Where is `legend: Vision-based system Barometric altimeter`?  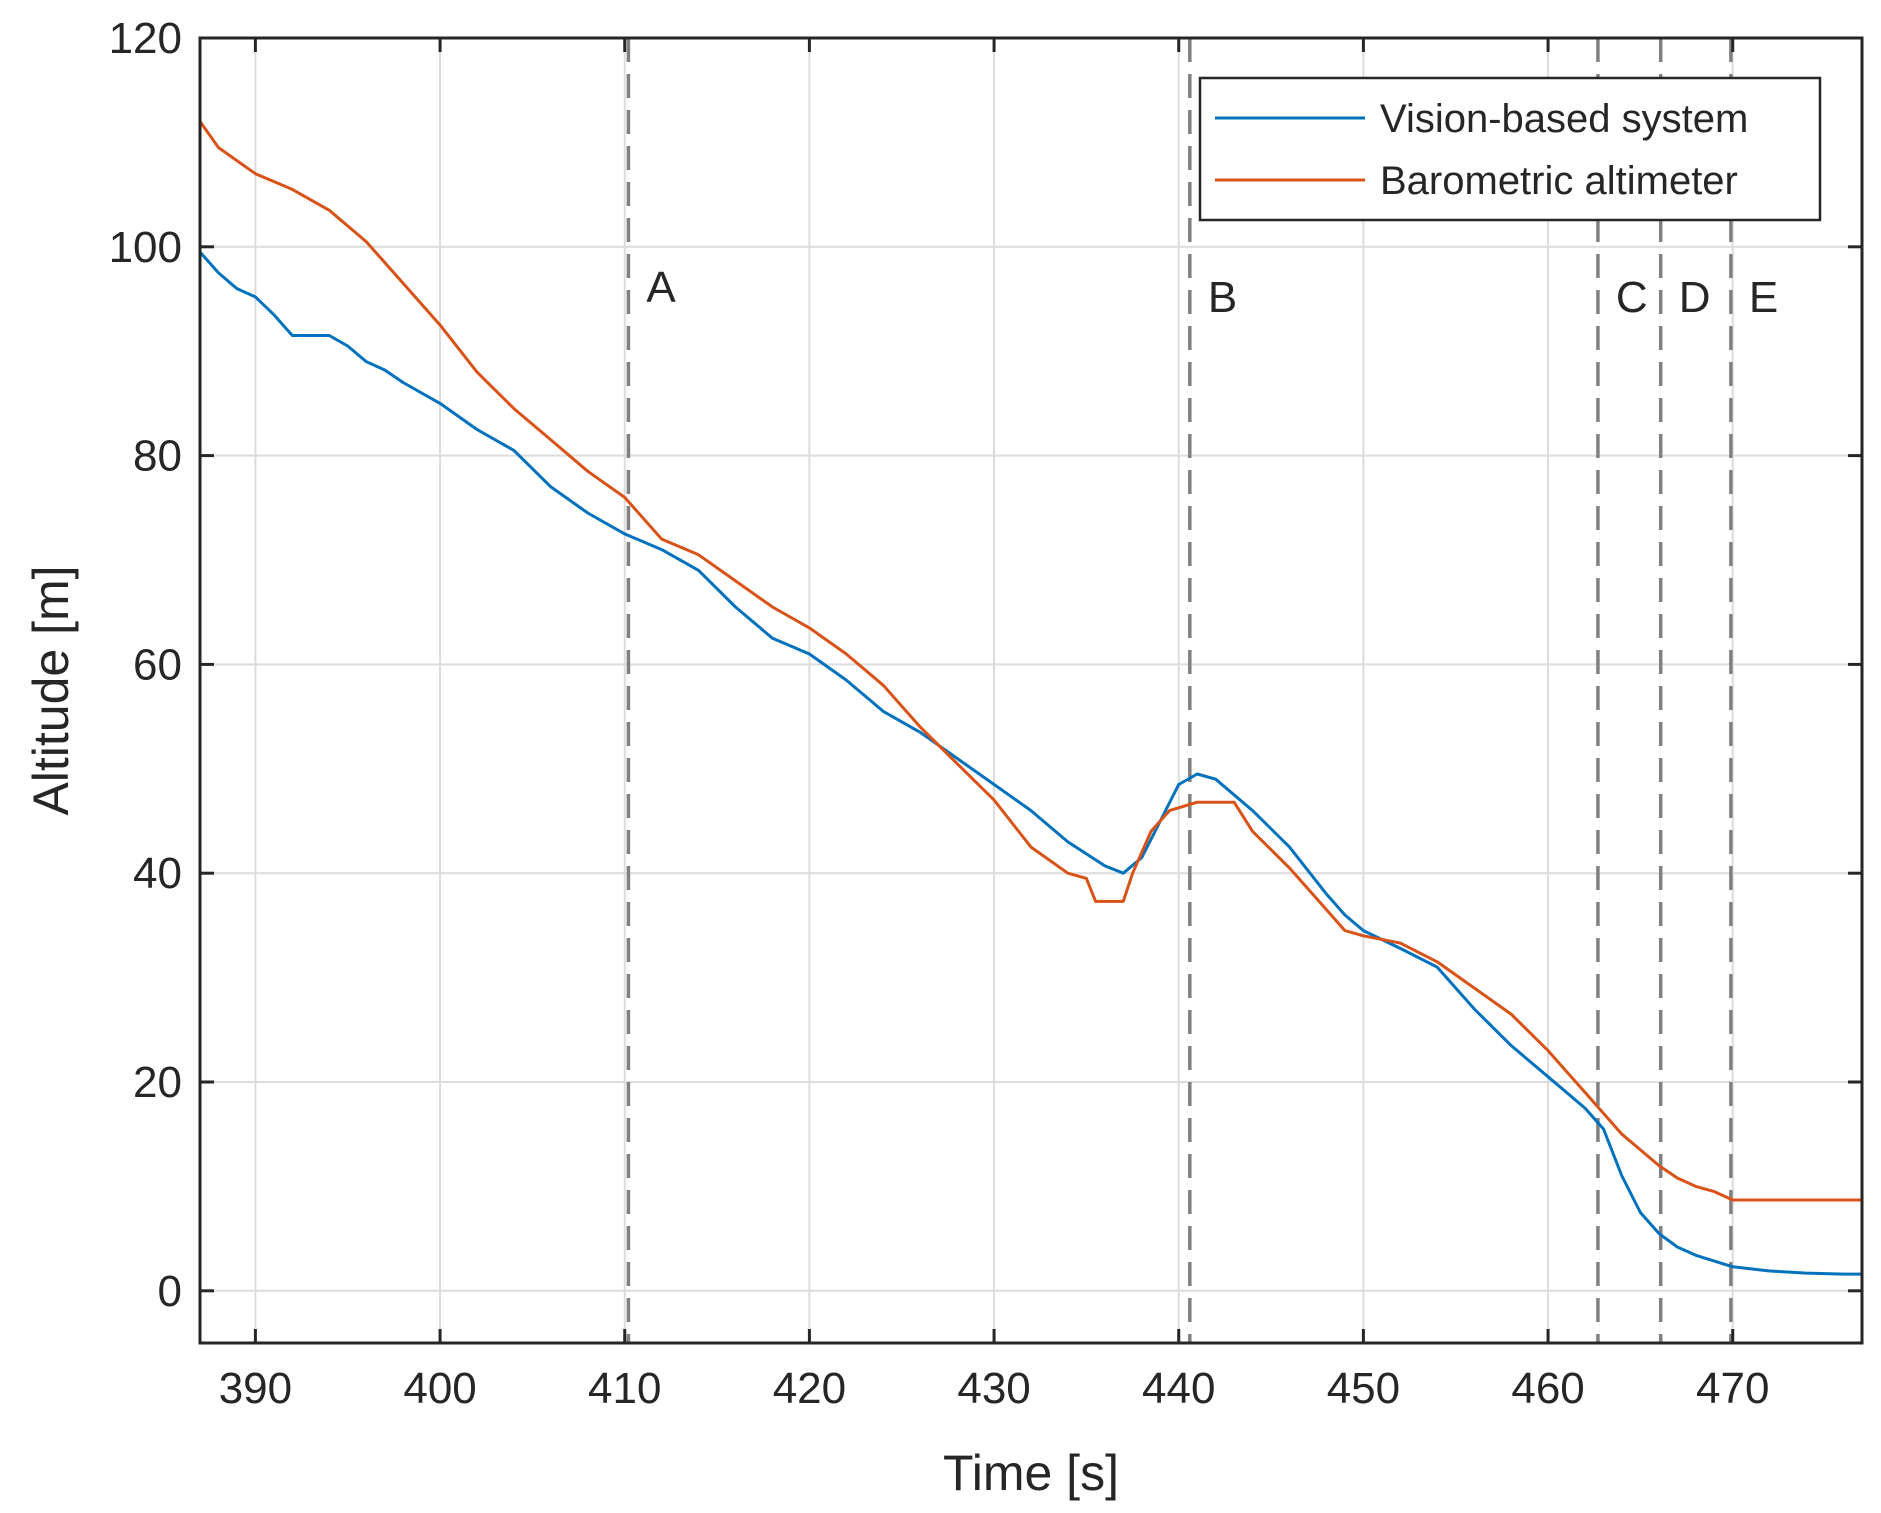 legend: Vision-based system Barometric altimeter is located at coordinates (1510, 149).